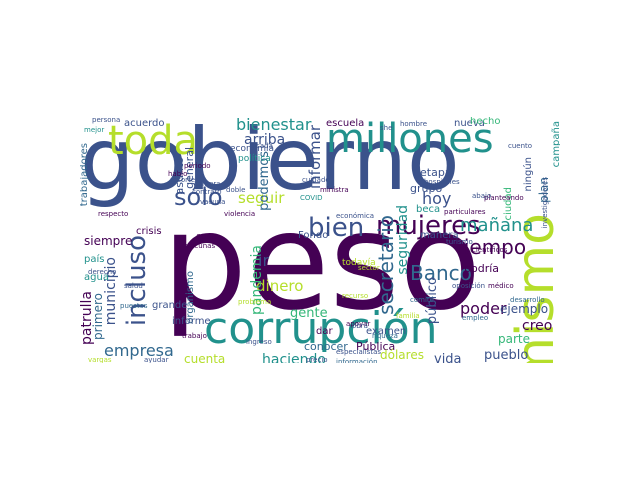 Image resolution: width=640 pixels, height=480 pixels. What do you see at coordinates (448, 357) in the screenshot?
I see `word-vida: vida` at bounding box center [448, 357].